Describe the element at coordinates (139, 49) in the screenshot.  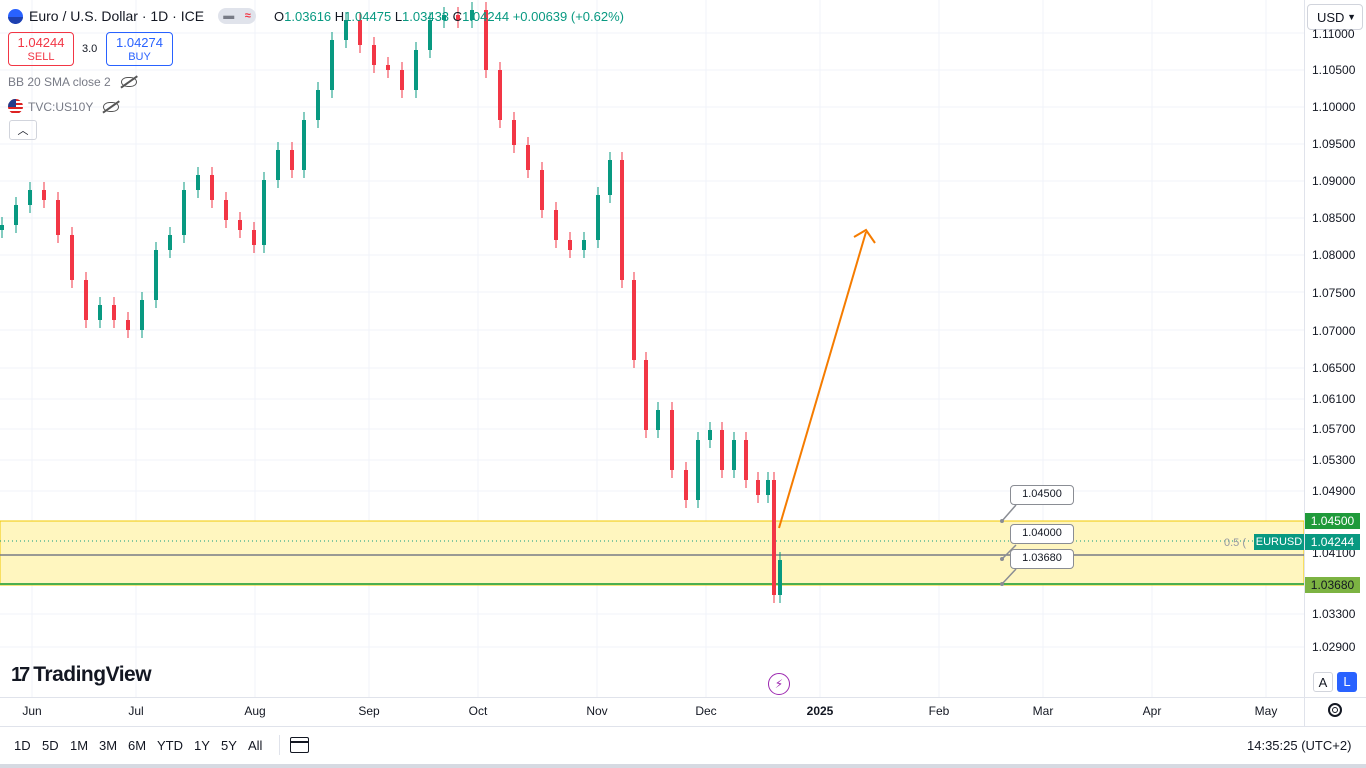
I see `buy-button: 1.04274 BUY` at that location.